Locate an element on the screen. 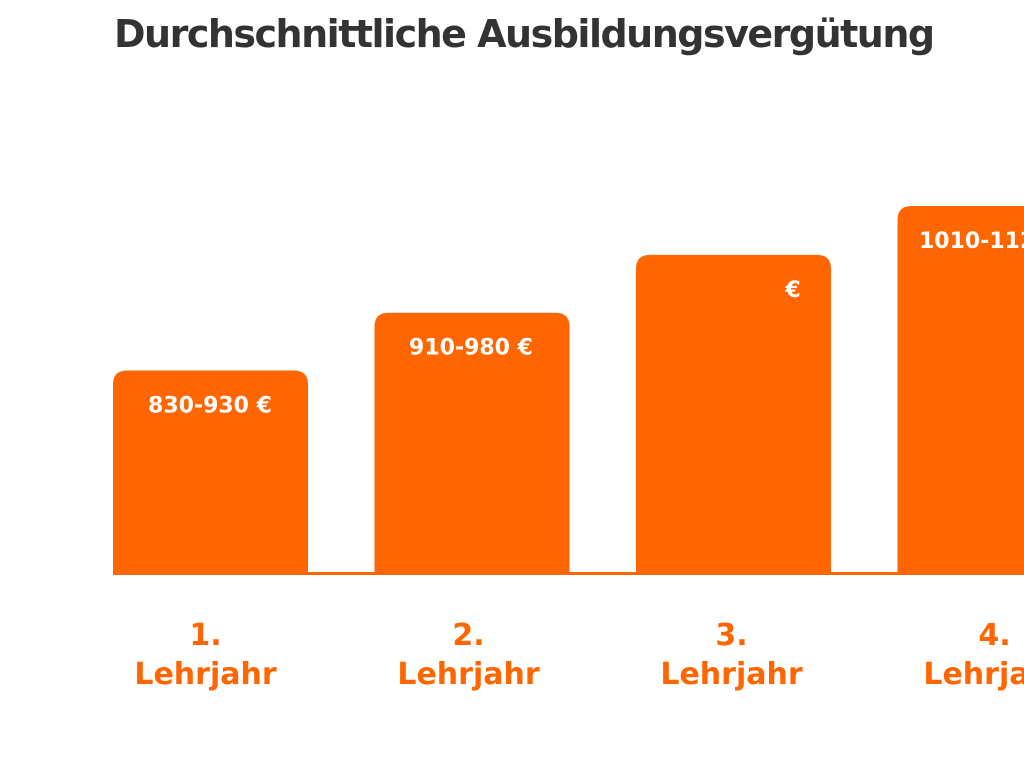 Image resolution: width=1024 pixels, height=768 pixels. category-number: 3. is located at coordinates (731, 635).